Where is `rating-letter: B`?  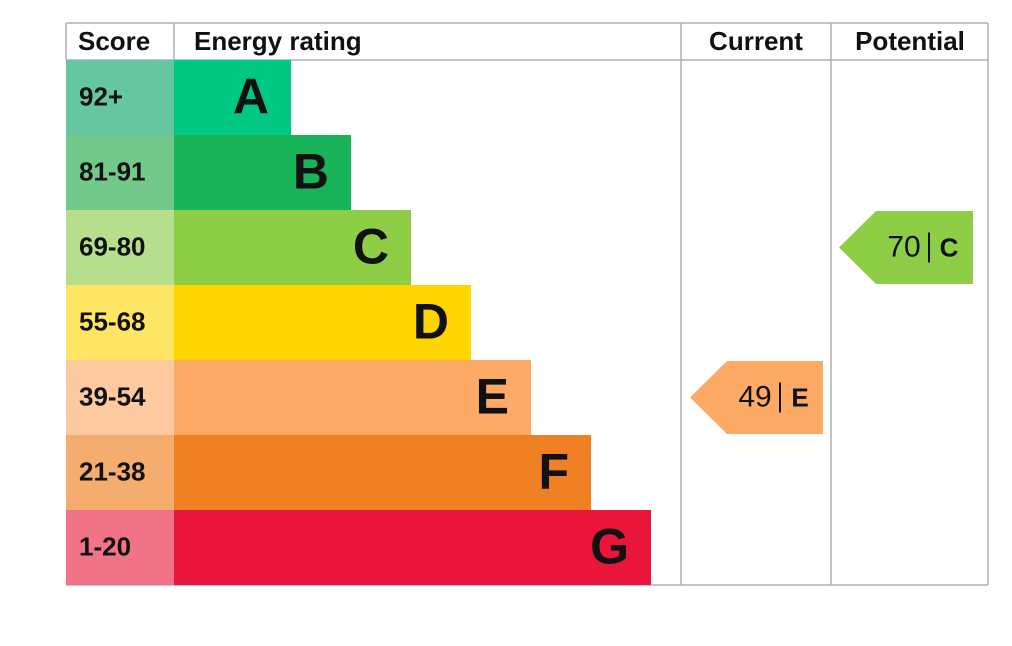 rating-letter: B is located at coordinates (311, 172).